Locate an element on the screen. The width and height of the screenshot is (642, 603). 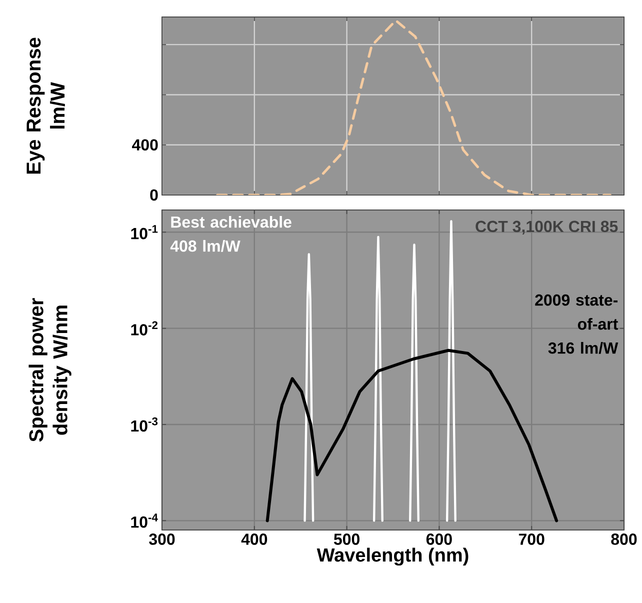
y-axis-title: Eye Response lm/W is located at coordinates (45, 106).